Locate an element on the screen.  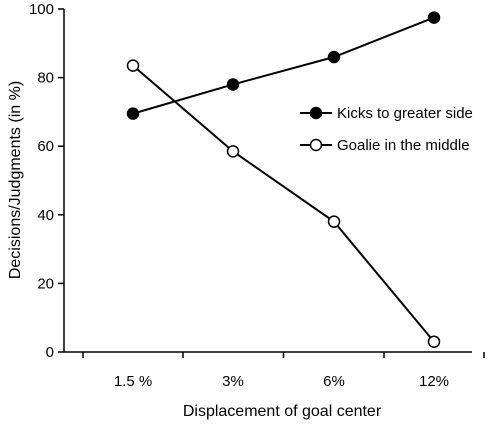
x-tick-label: 1.5 % is located at coordinates (133, 381).